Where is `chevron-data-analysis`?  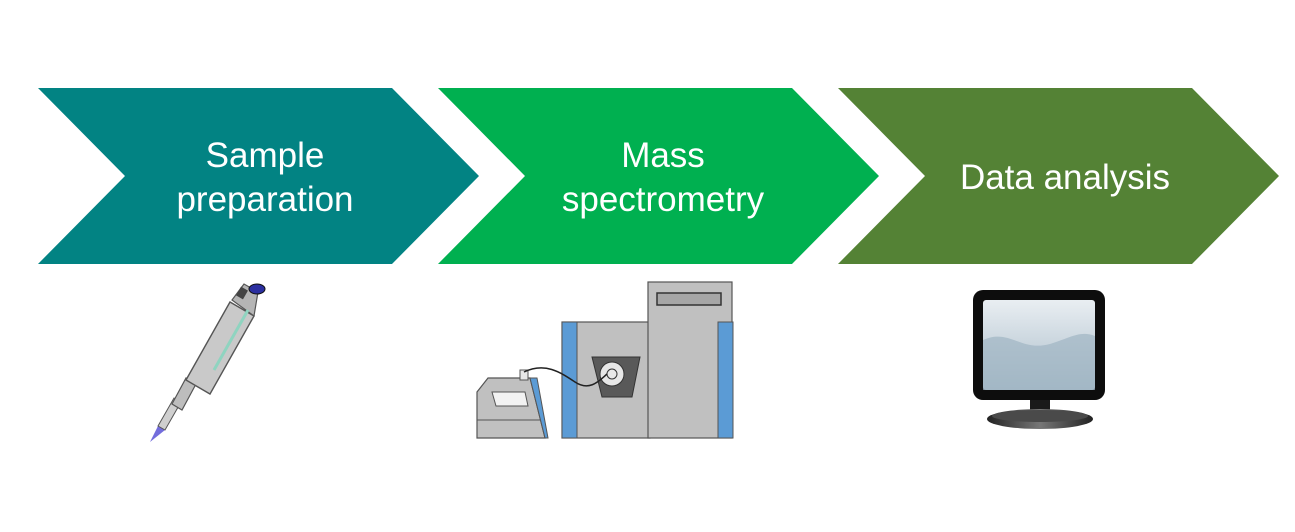 chevron-data-analysis is located at coordinates (1058, 176).